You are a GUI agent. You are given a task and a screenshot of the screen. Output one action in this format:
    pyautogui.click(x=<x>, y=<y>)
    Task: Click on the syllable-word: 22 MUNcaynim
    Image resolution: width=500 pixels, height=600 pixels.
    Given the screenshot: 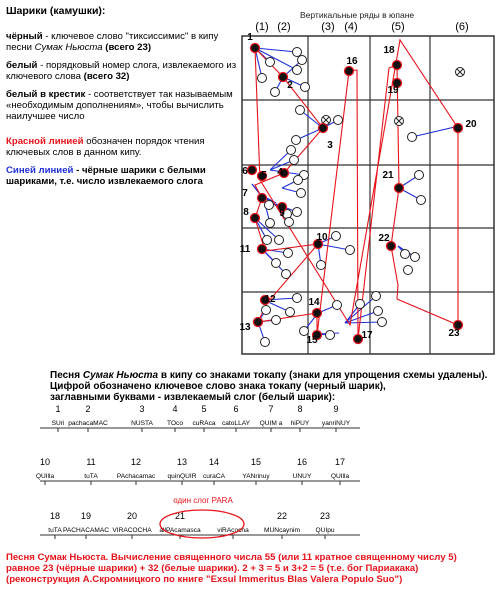 What is the action you would take?
    pyautogui.click(x=282, y=525)
    